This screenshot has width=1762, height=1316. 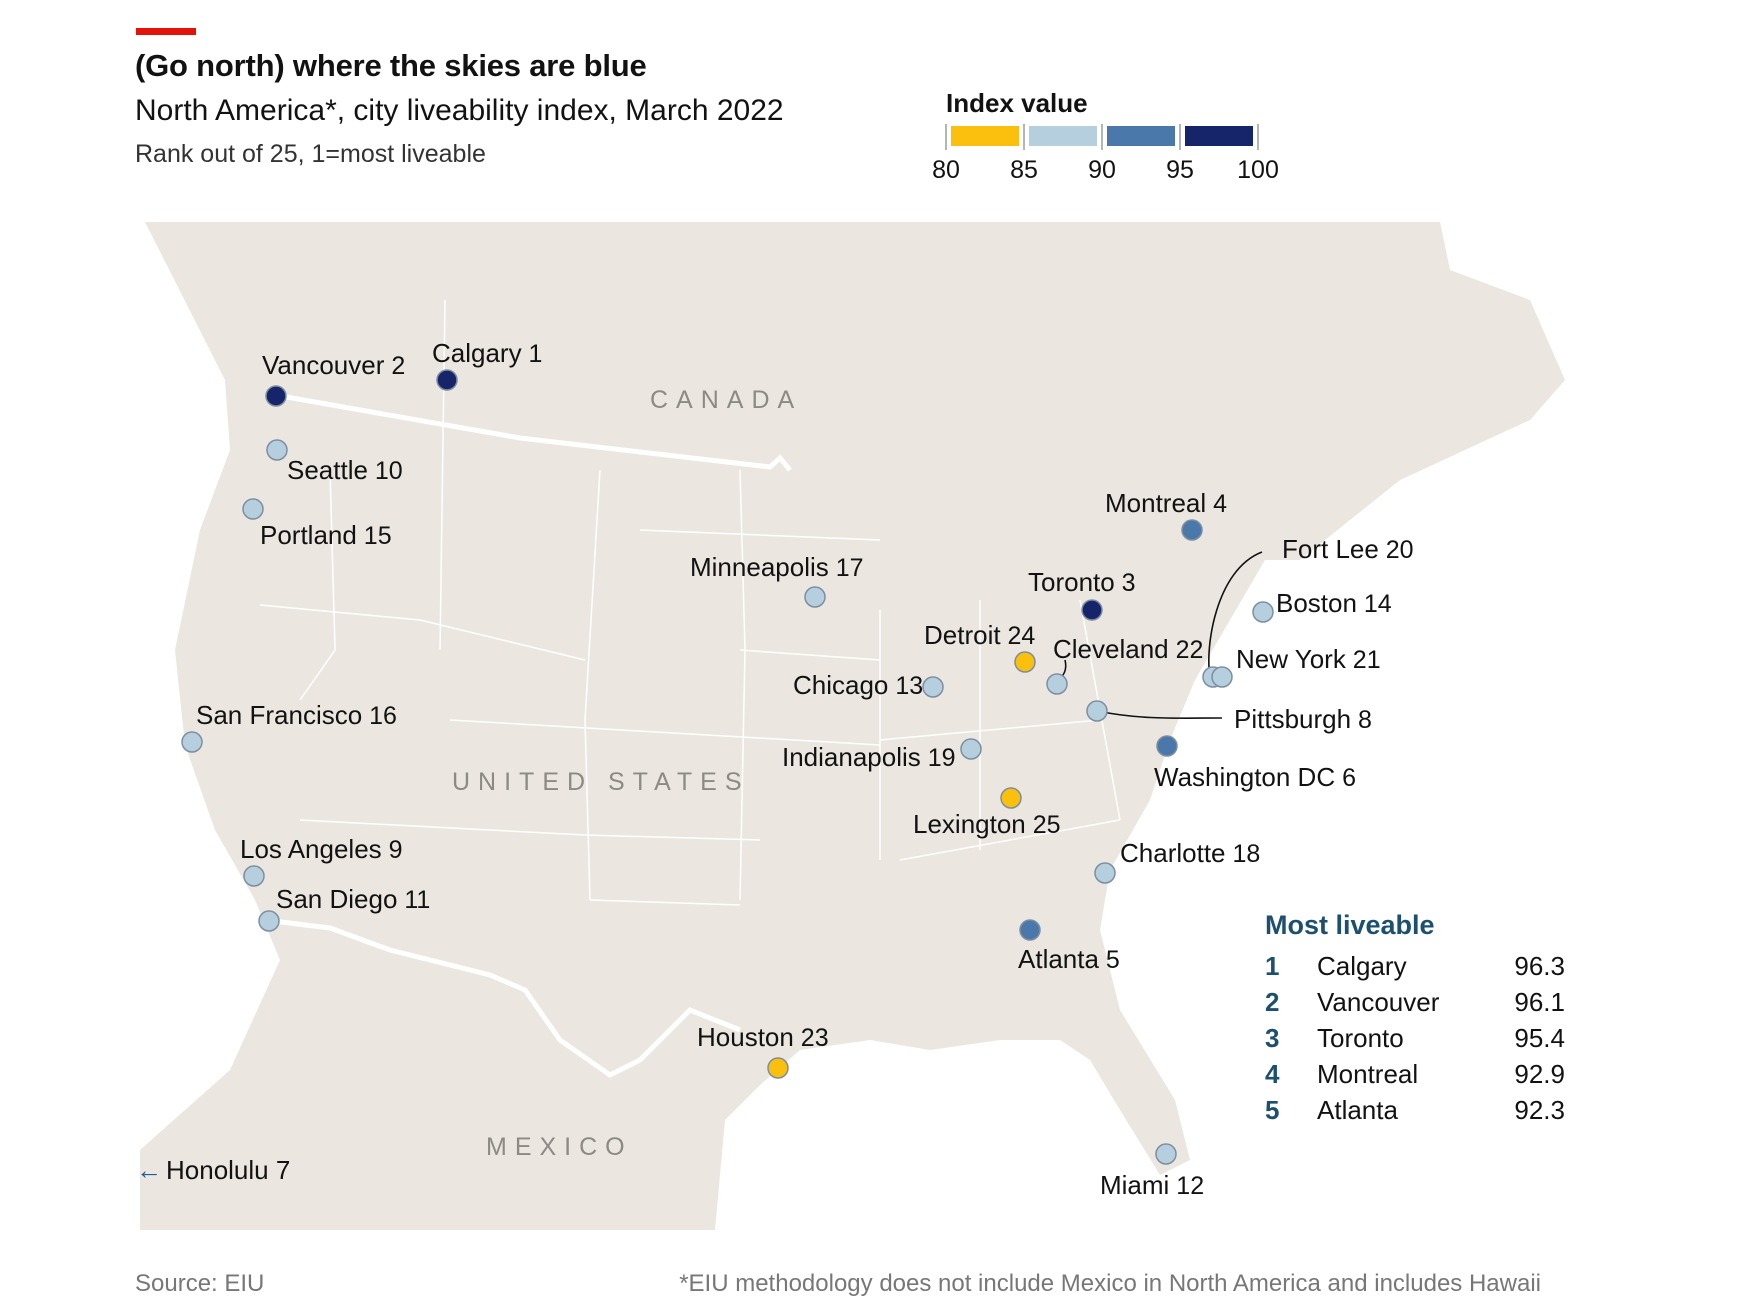 What do you see at coordinates (1092, 610) in the screenshot?
I see `city-marker-toronto` at bounding box center [1092, 610].